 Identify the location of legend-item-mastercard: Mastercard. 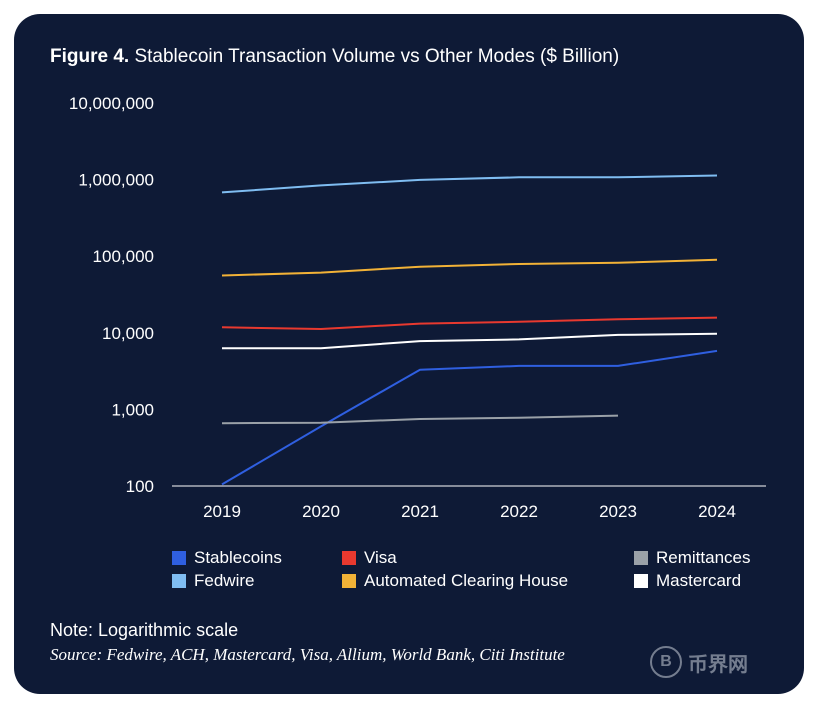
(687, 581).